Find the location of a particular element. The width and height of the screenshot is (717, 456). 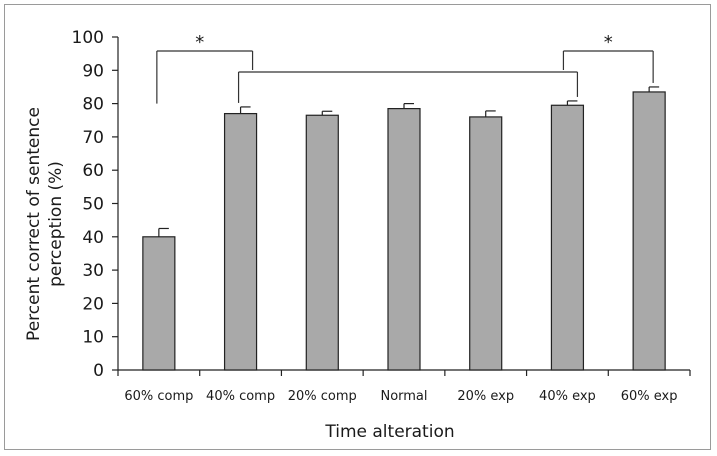

x-tick-label: 60% comp is located at coordinates (158, 396).